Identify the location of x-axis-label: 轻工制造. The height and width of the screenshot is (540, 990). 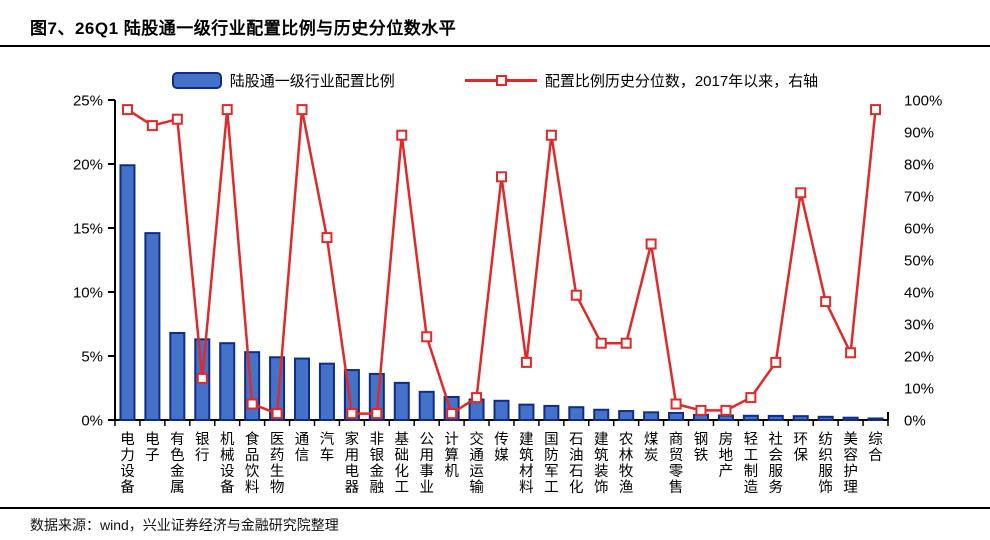
(751, 463).